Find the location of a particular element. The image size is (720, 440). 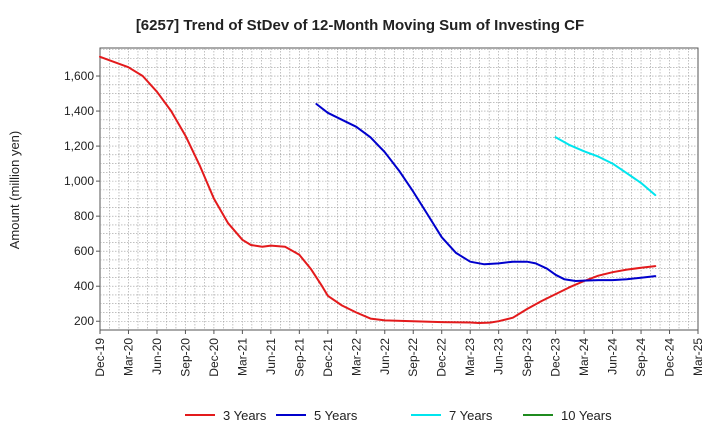

y-tick-label: 400 is located at coordinates (84, 286).